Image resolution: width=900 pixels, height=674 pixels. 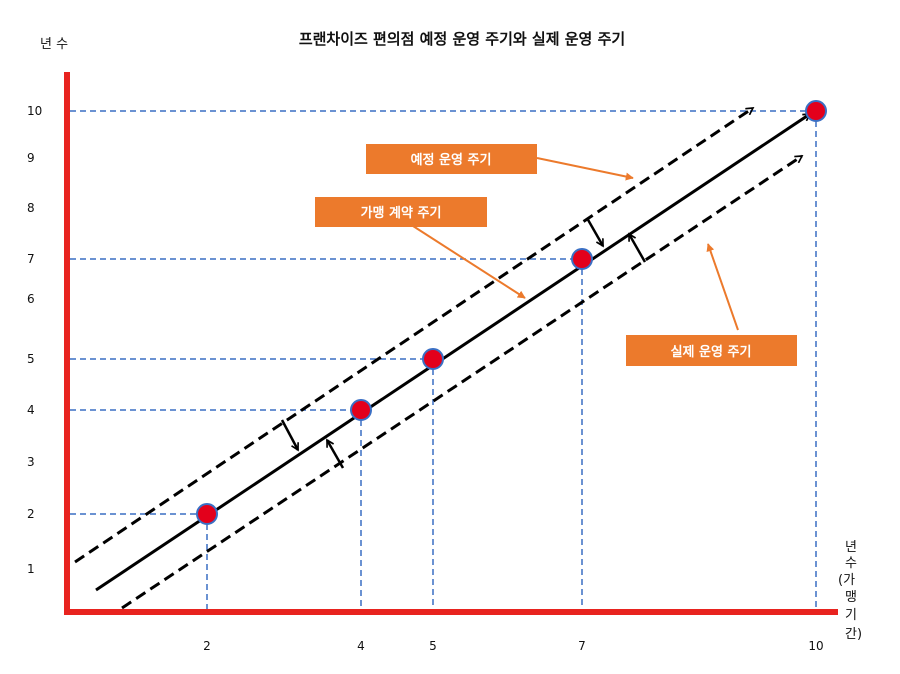 What do you see at coordinates (31, 259) in the screenshot?
I see `y-tick-label: 7` at bounding box center [31, 259].